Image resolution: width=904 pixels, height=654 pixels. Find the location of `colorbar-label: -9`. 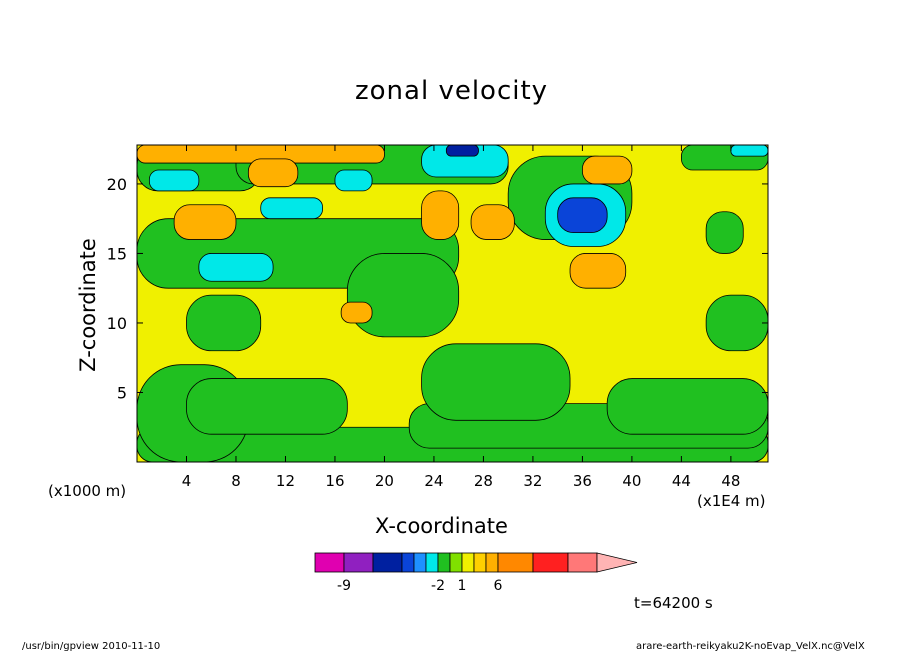

colorbar-label: -9 is located at coordinates (344, 586).